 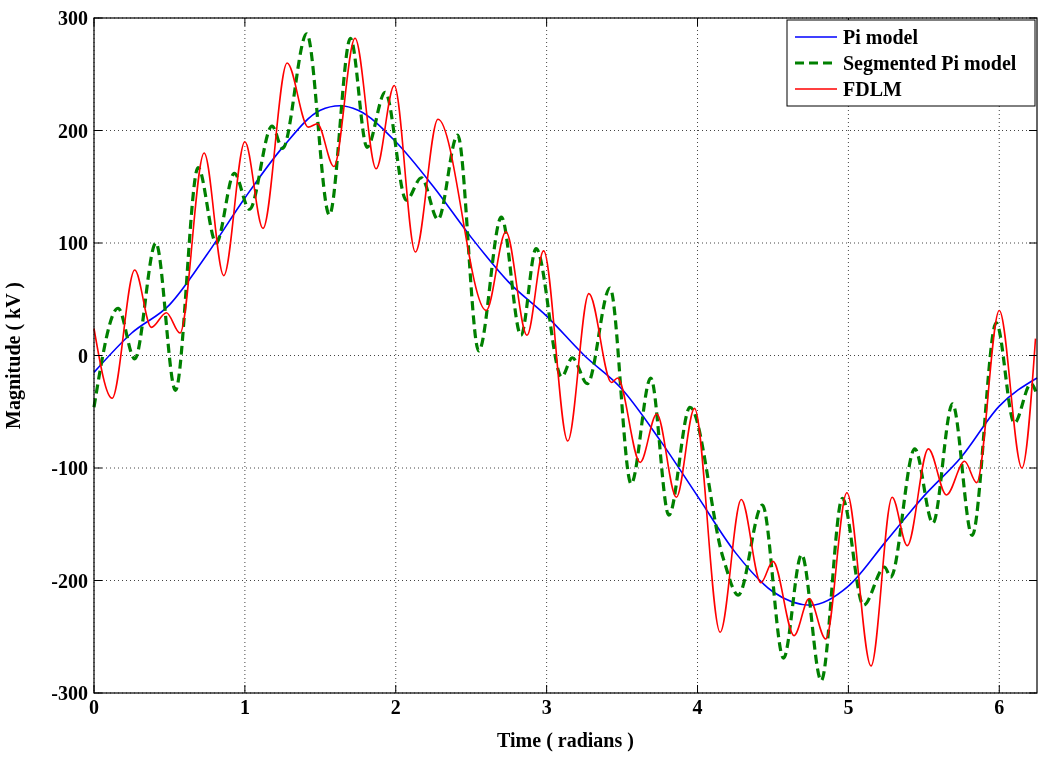 What do you see at coordinates (999, 707) in the screenshot?
I see `x-tick-label: 6` at bounding box center [999, 707].